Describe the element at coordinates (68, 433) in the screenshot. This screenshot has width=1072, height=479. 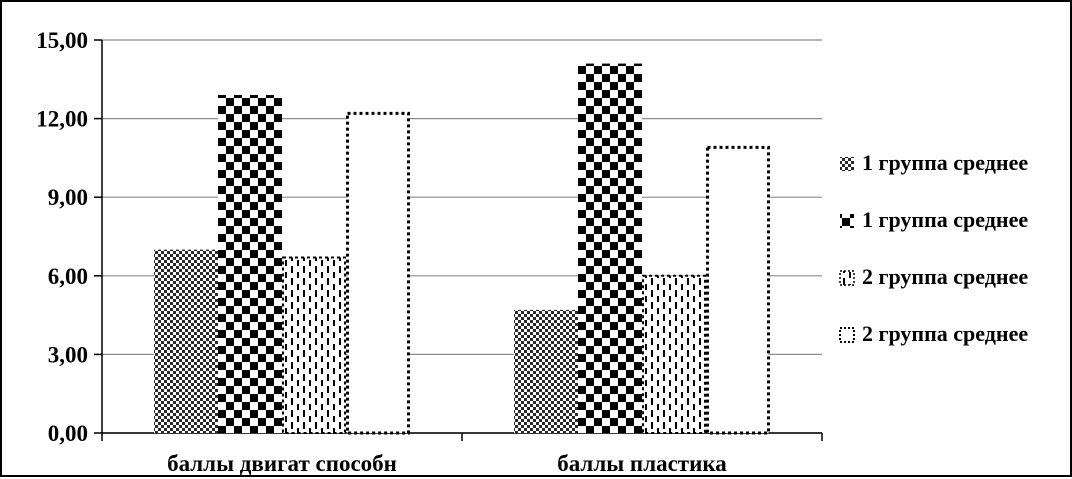
I see `y-tick-label: 0,00` at that location.